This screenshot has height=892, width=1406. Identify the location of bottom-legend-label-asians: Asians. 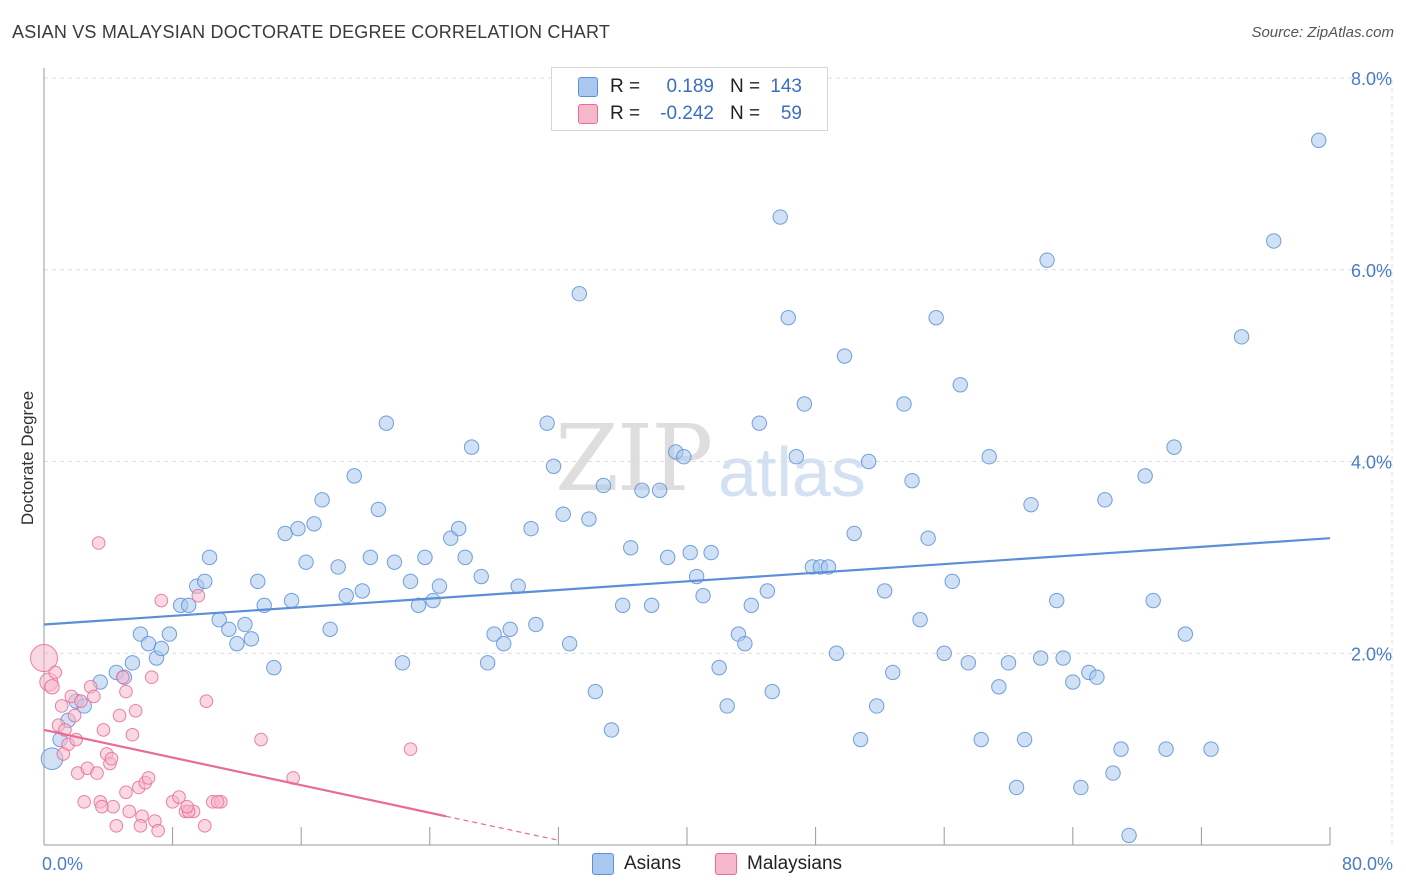
(653, 863).